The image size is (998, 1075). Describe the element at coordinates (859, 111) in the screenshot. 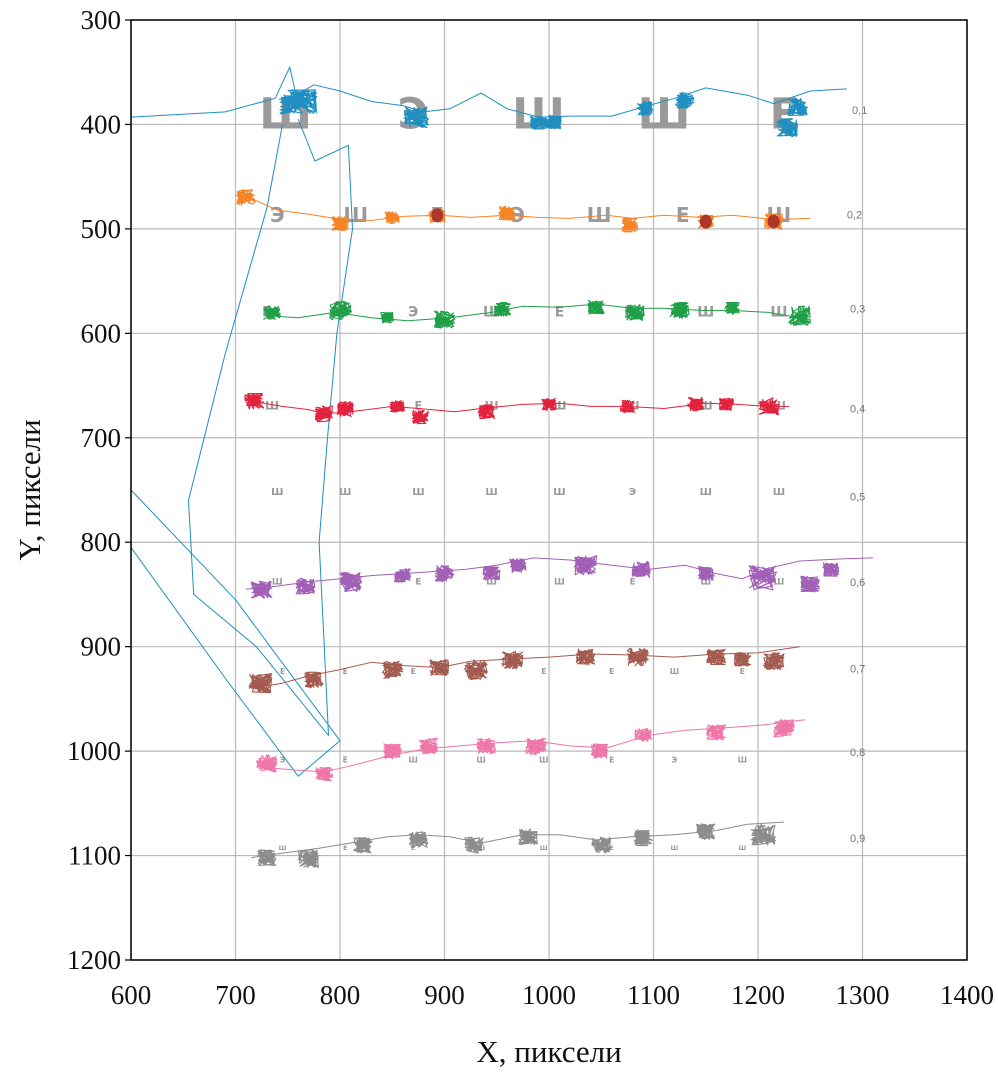

I see `acuity-label: 0,1` at that location.